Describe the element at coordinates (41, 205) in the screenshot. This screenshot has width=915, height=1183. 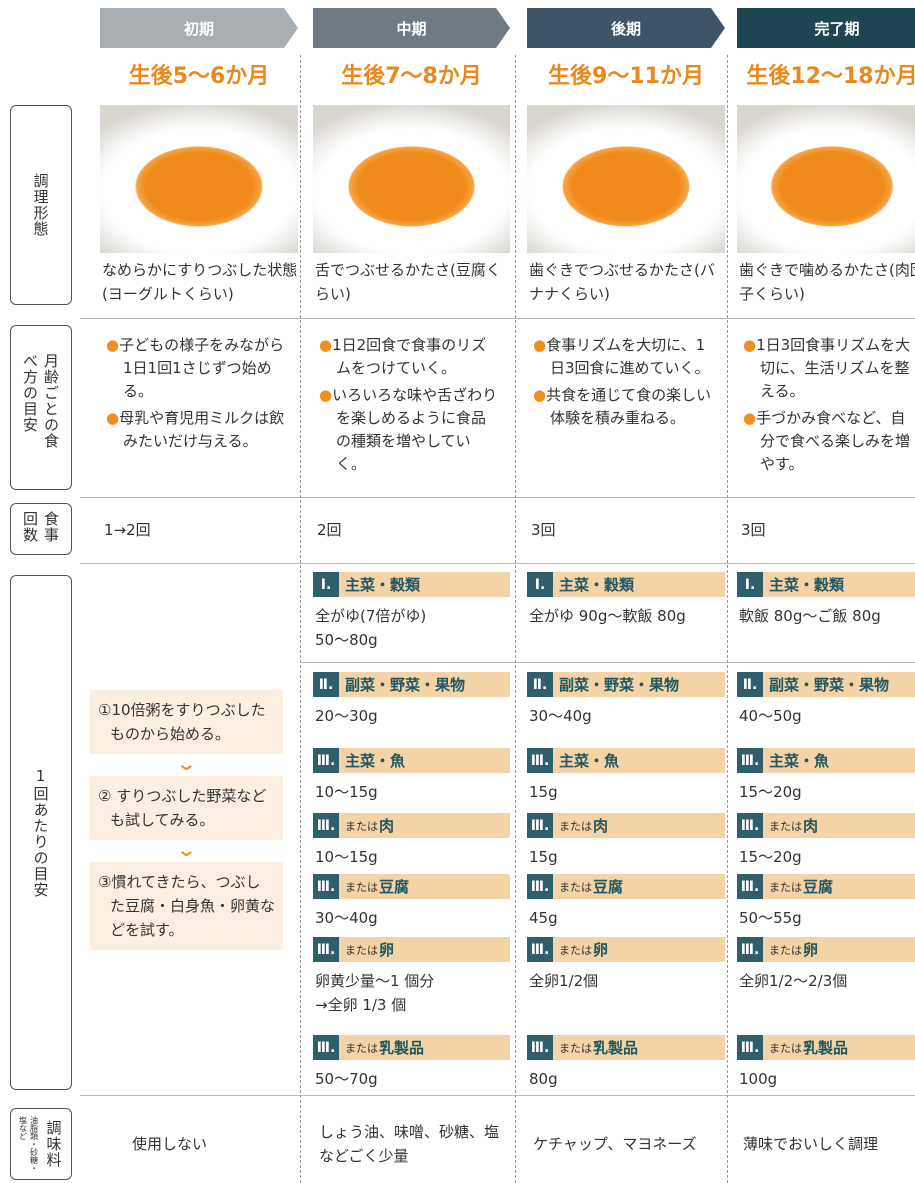
I see `label-box: 調理形態` at that location.